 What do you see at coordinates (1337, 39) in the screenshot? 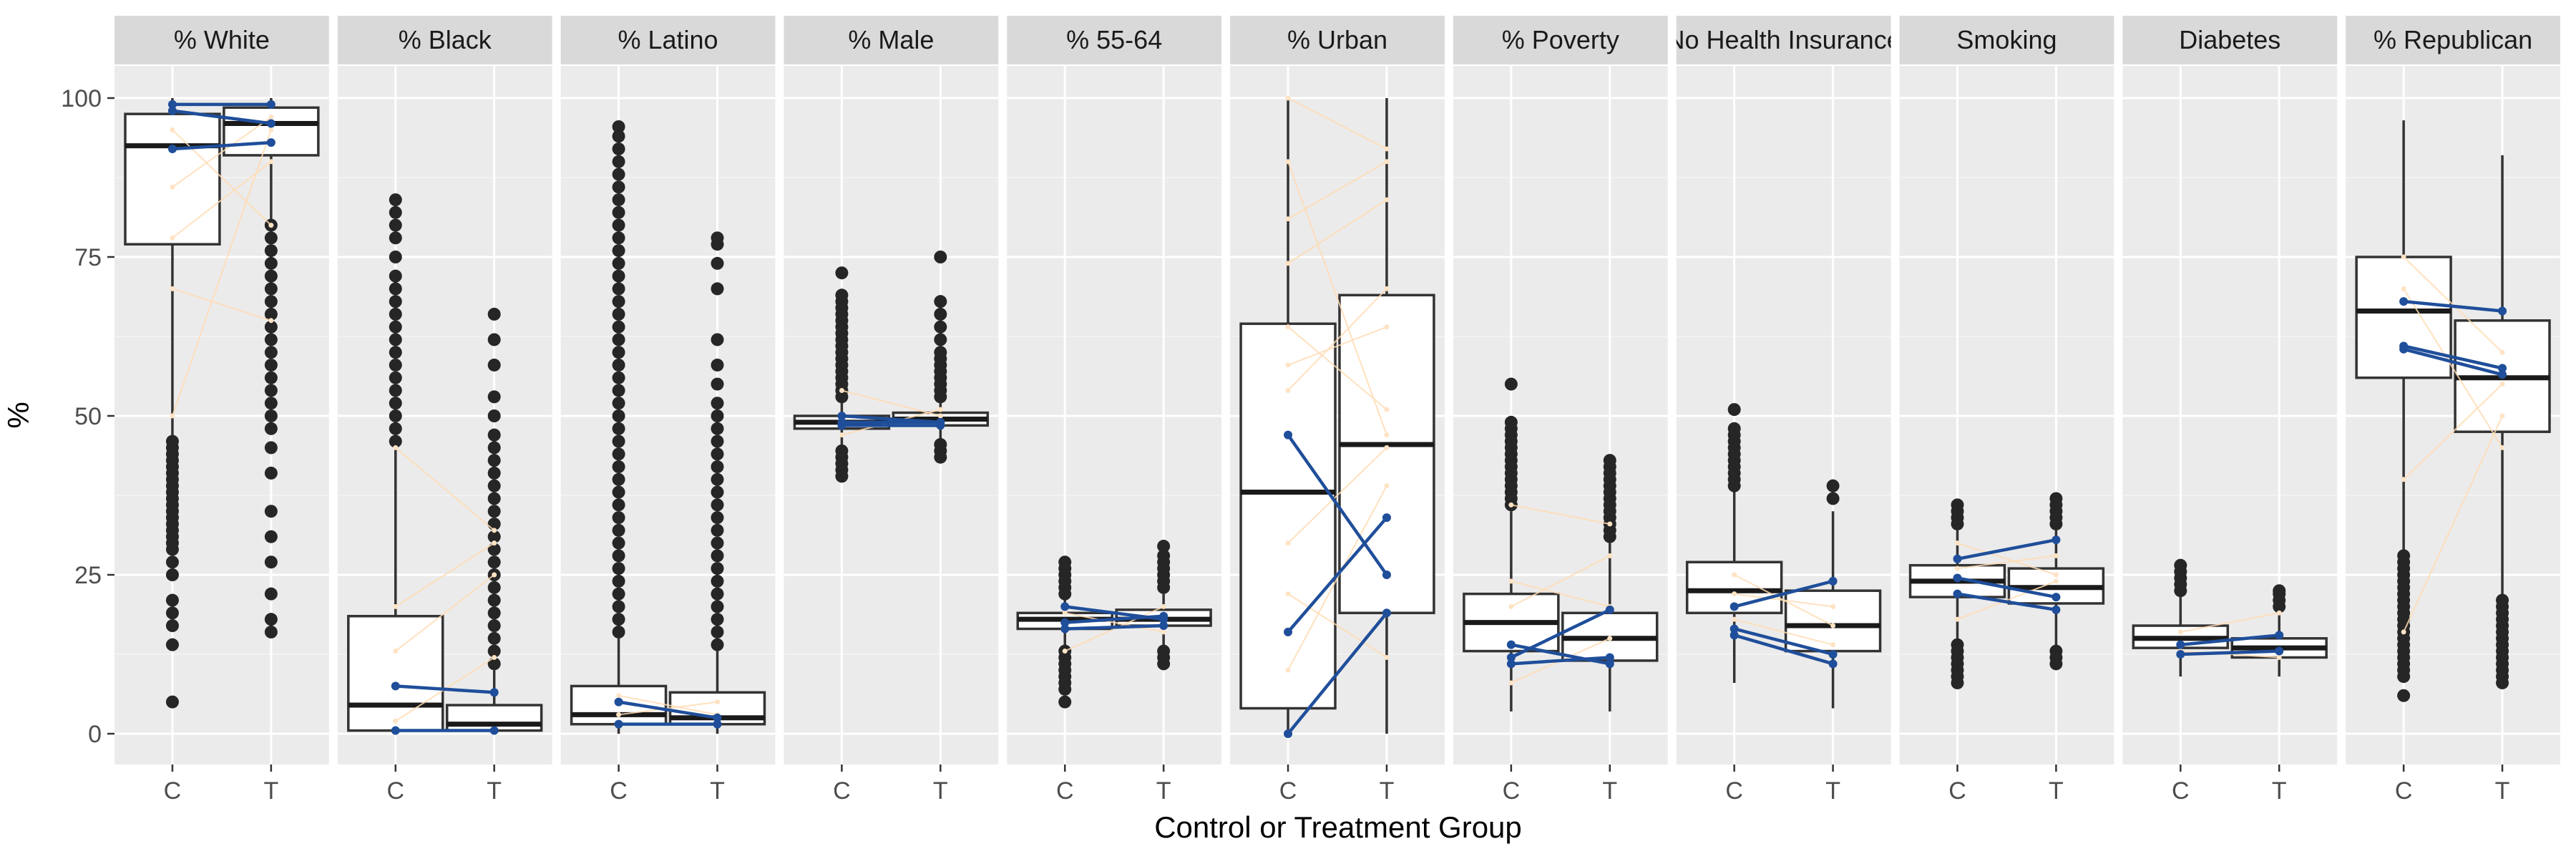
I see `facet-strip-label: % Urban` at bounding box center [1337, 39].